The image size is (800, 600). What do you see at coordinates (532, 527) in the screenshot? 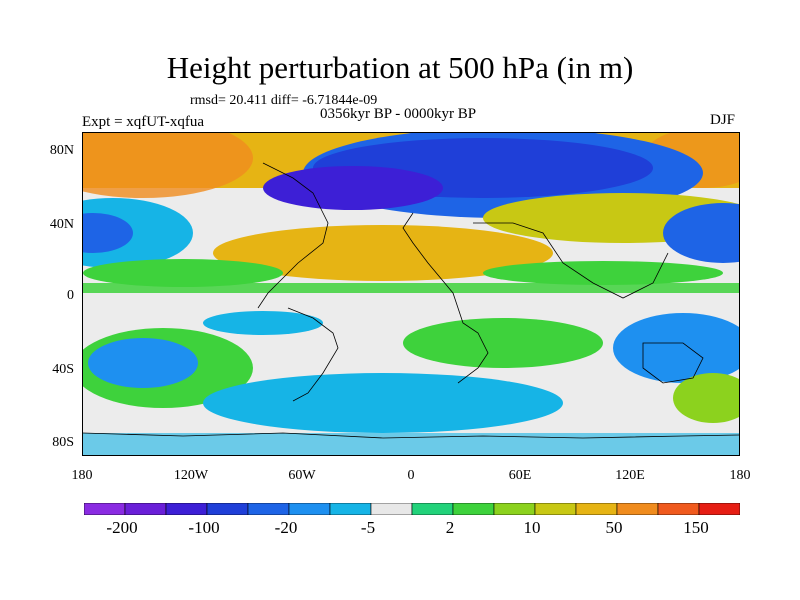
I see `colorbar-label: 10` at bounding box center [532, 527].